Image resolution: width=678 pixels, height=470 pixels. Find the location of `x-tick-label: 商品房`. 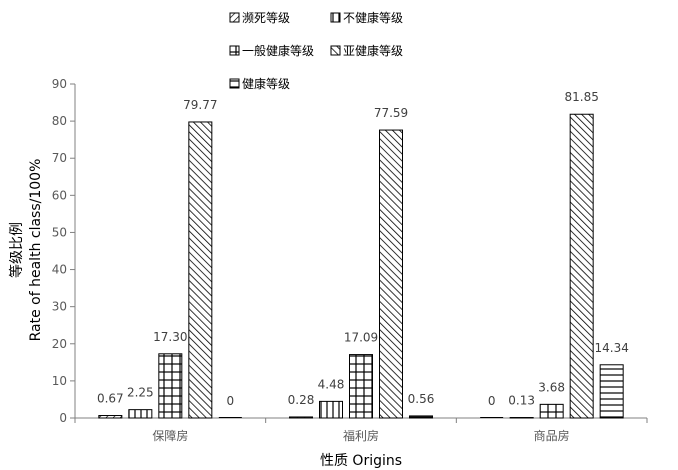

x-tick-label: 商品房 is located at coordinates (552, 435).